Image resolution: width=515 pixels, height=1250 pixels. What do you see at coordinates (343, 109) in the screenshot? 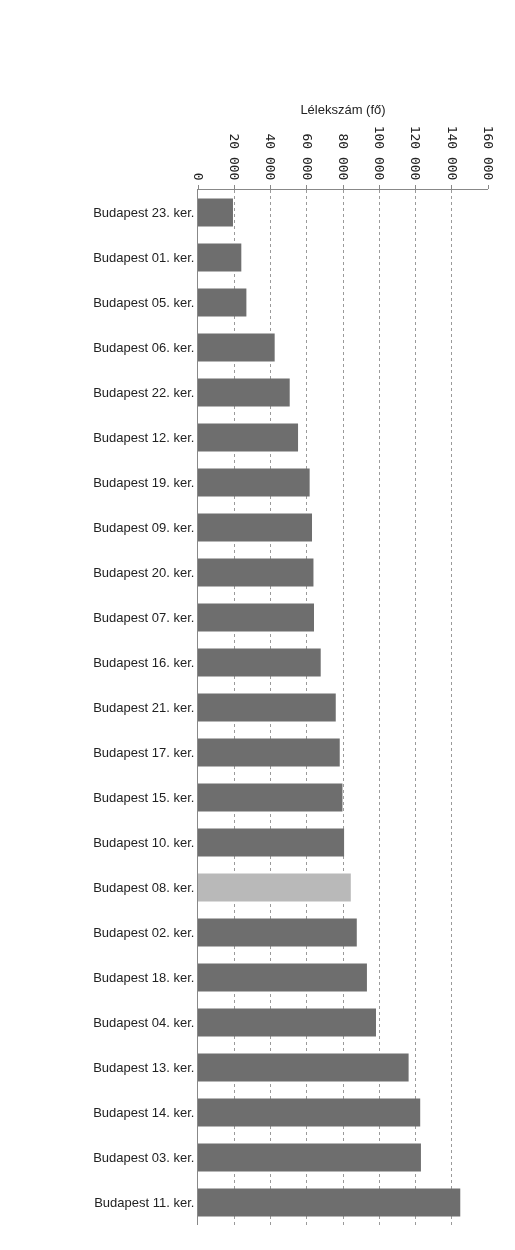
I see `x-axis-title: Lélekszám (fő)` at bounding box center [343, 109].